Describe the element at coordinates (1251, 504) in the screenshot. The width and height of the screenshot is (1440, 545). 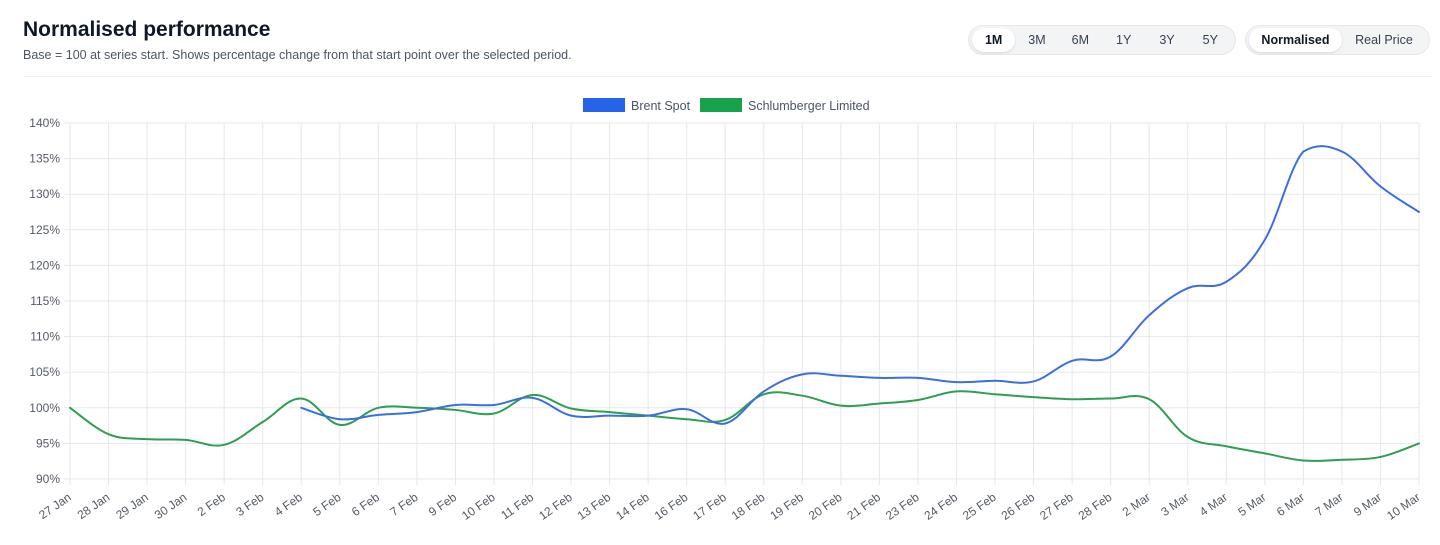
I see `x-tick-label: 5 Mar` at that location.